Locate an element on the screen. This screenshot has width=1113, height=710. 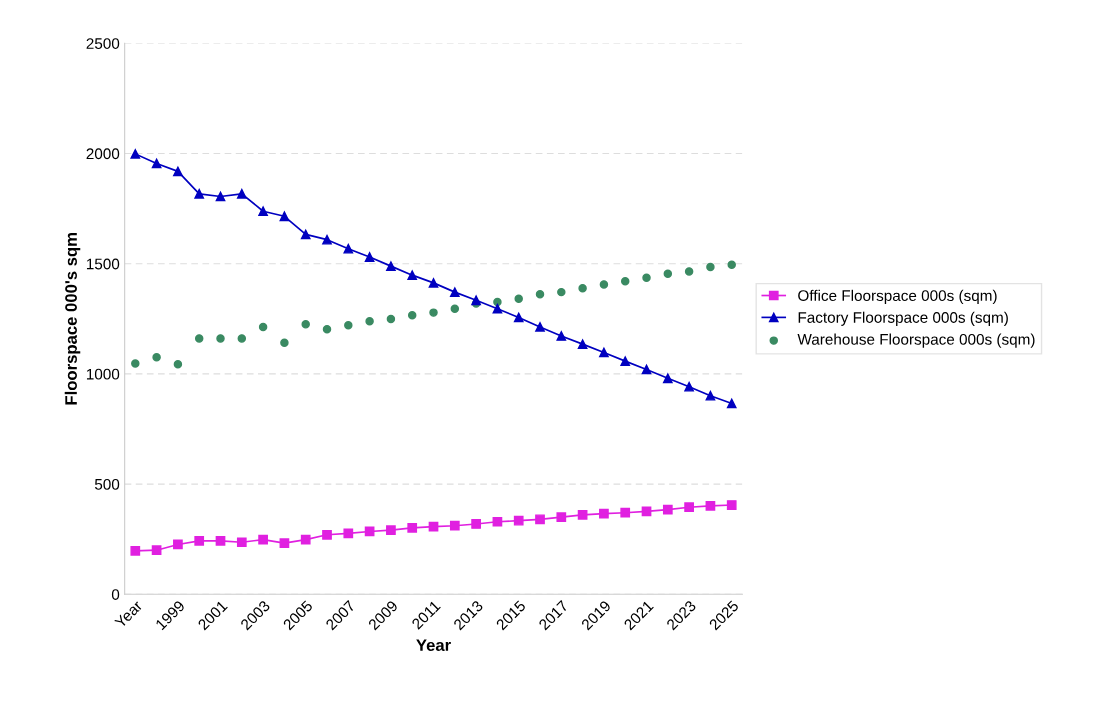
x-axis-title: Year is located at coordinates (433, 645).